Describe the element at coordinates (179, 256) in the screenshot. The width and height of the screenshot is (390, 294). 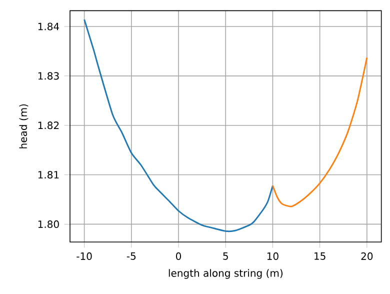
I see `x-tick-label: 0` at that location.